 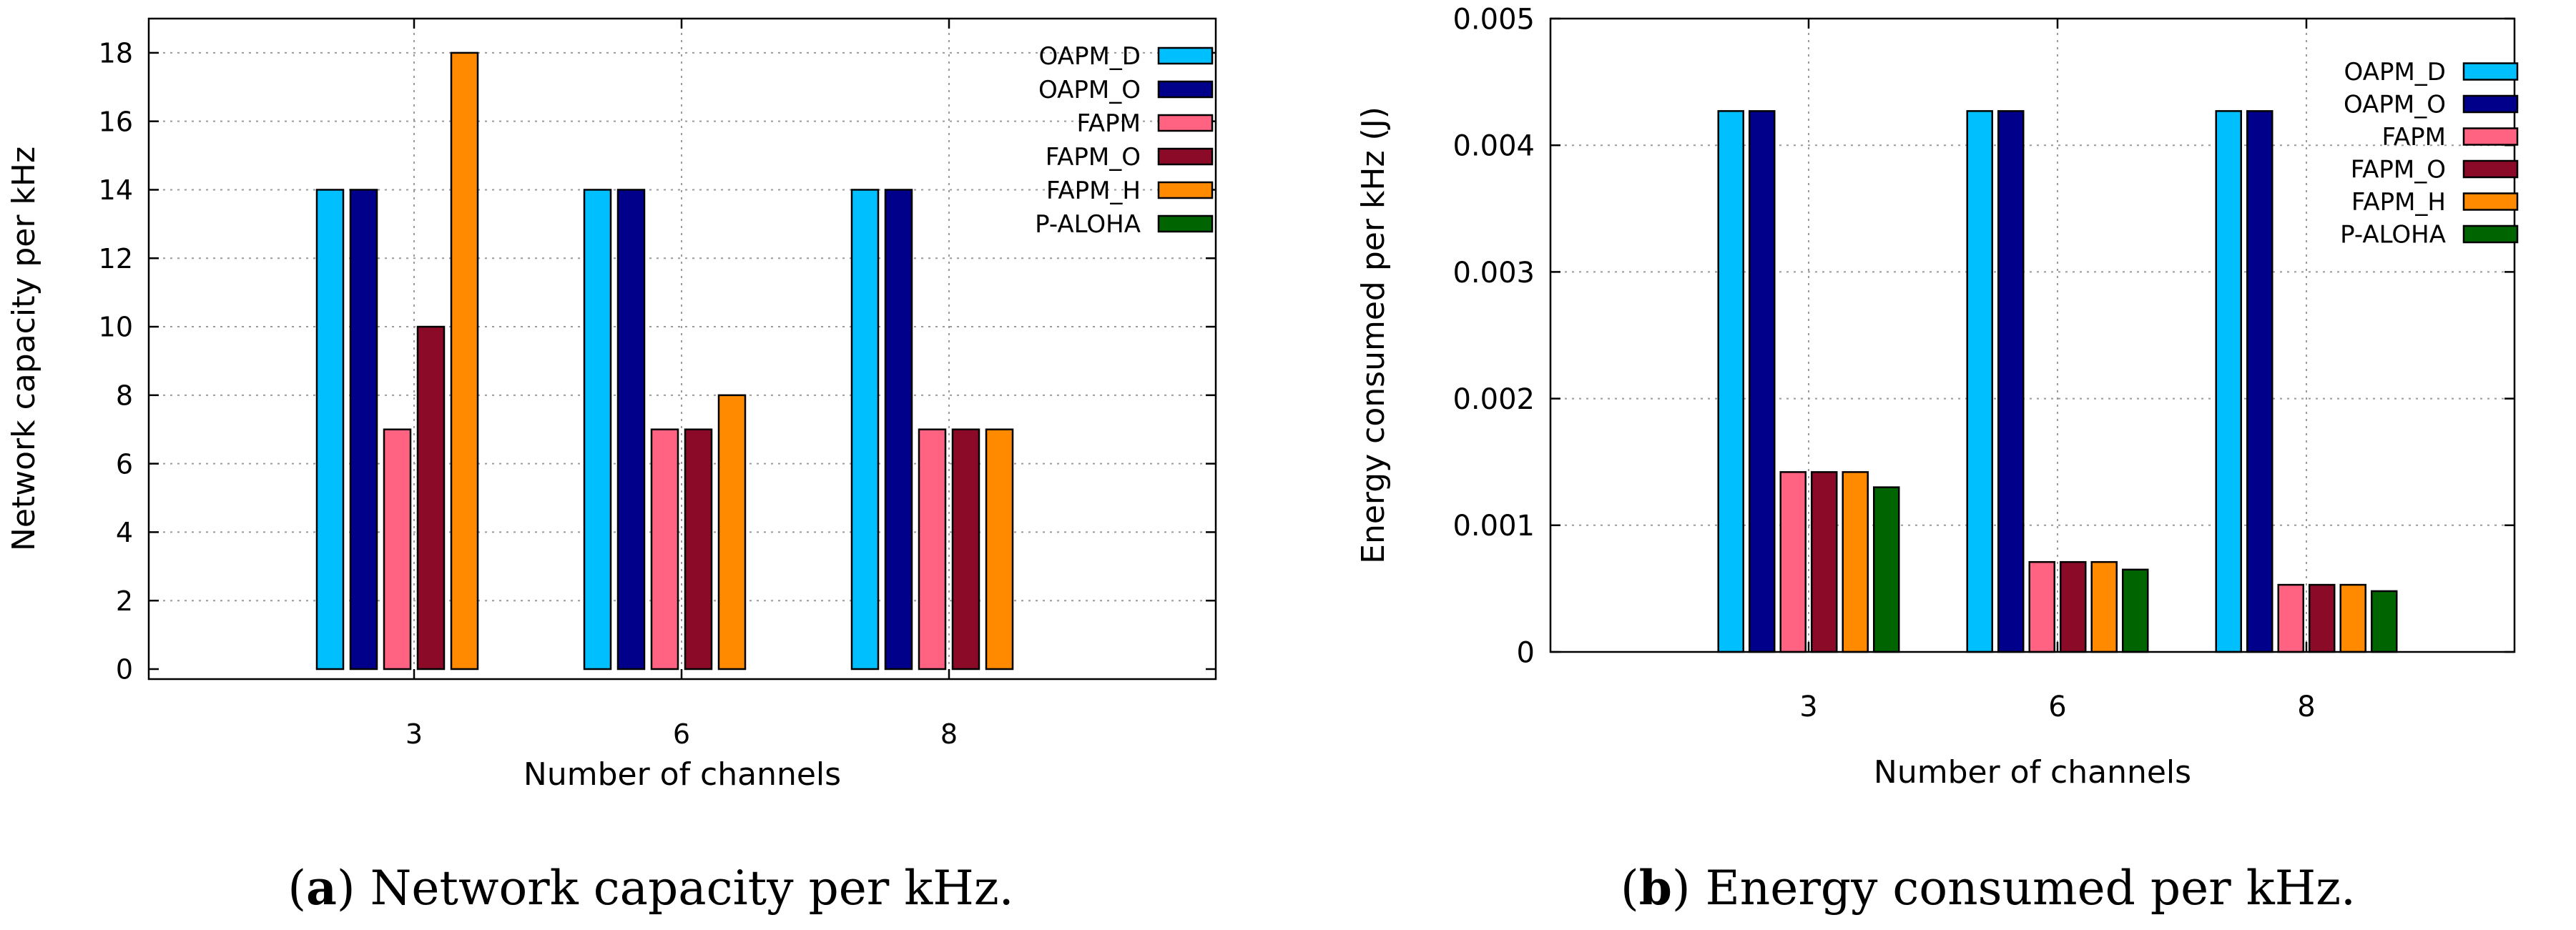 What do you see at coordinates (116, 54) in the screenshot?
I see `y-tick-label: 18` at bounding box center [116, 54].